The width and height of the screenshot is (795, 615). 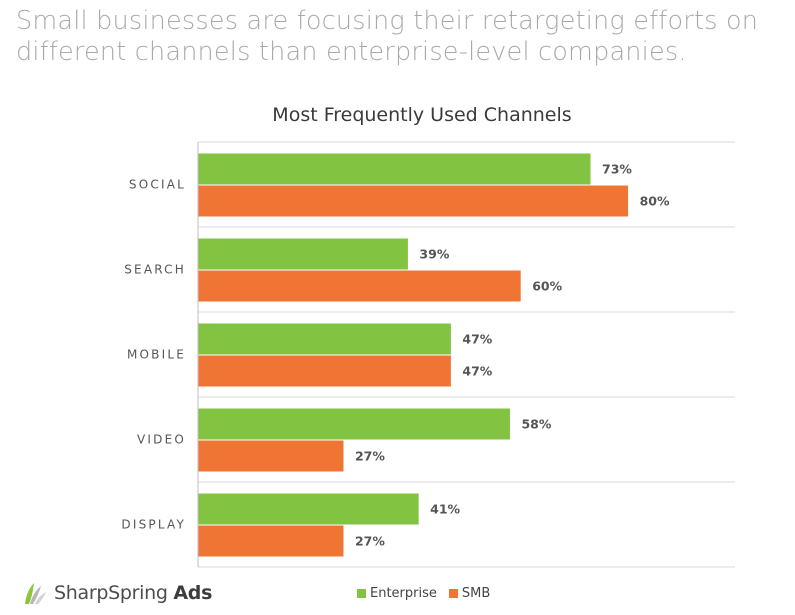 I want to click on legend-label-smb: SMB, so click(x=476, y=593).